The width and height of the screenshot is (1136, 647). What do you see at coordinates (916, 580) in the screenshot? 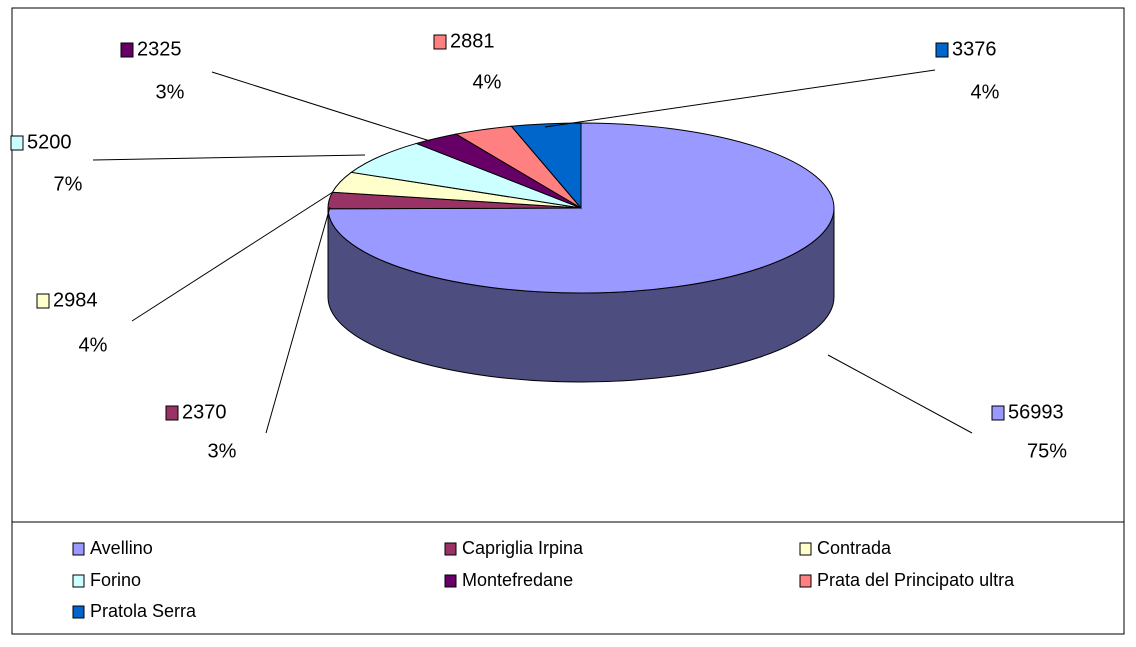
I see `legend-label: Prata del Principato ultra` at bounding box center [916, 580].